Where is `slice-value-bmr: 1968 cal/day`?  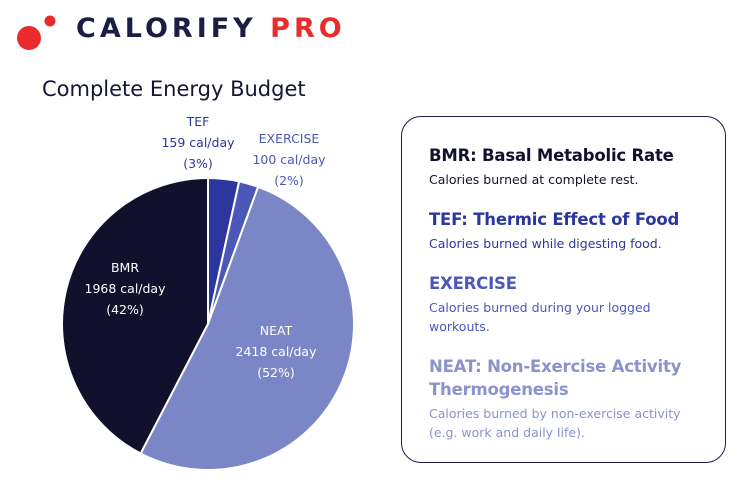 slice-value-bmr: 1968 cal/day is located at coordinates (126, 288).